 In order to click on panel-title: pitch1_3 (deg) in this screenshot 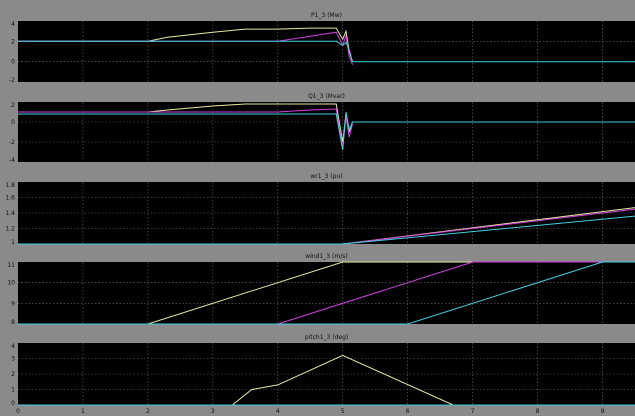, I will do `click(326, 337)`.